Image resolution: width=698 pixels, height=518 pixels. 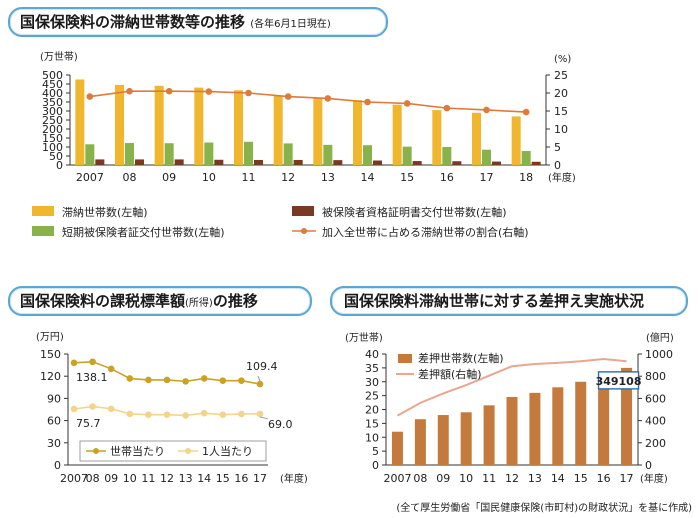 I want to click on c1-left-tick-label: 250, so click(x=52, y=120).